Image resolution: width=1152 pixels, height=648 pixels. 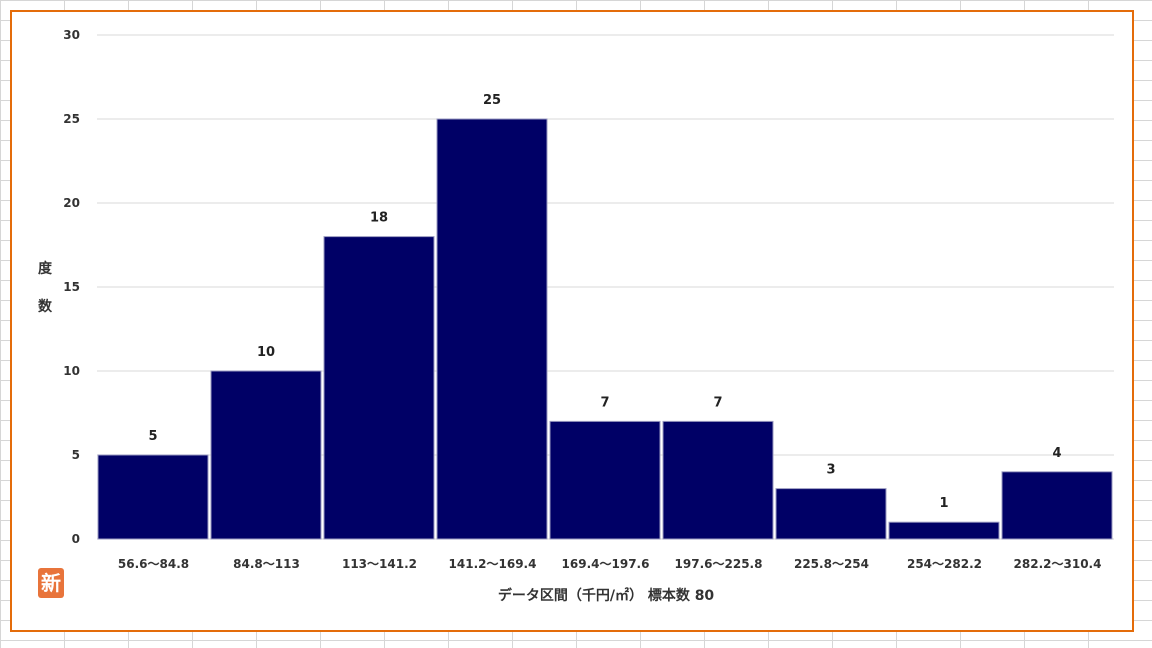 I want to click on y-tick-label: 10, so click(x=71, y=371).